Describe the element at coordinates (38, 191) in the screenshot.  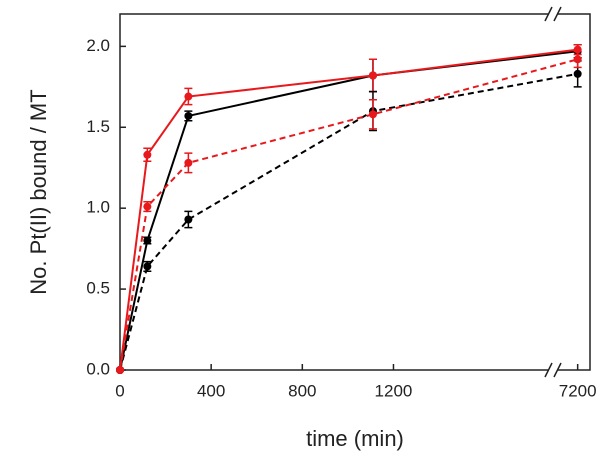
I see `y-axis-label: No. Pt(II) bound / MT` at that location.